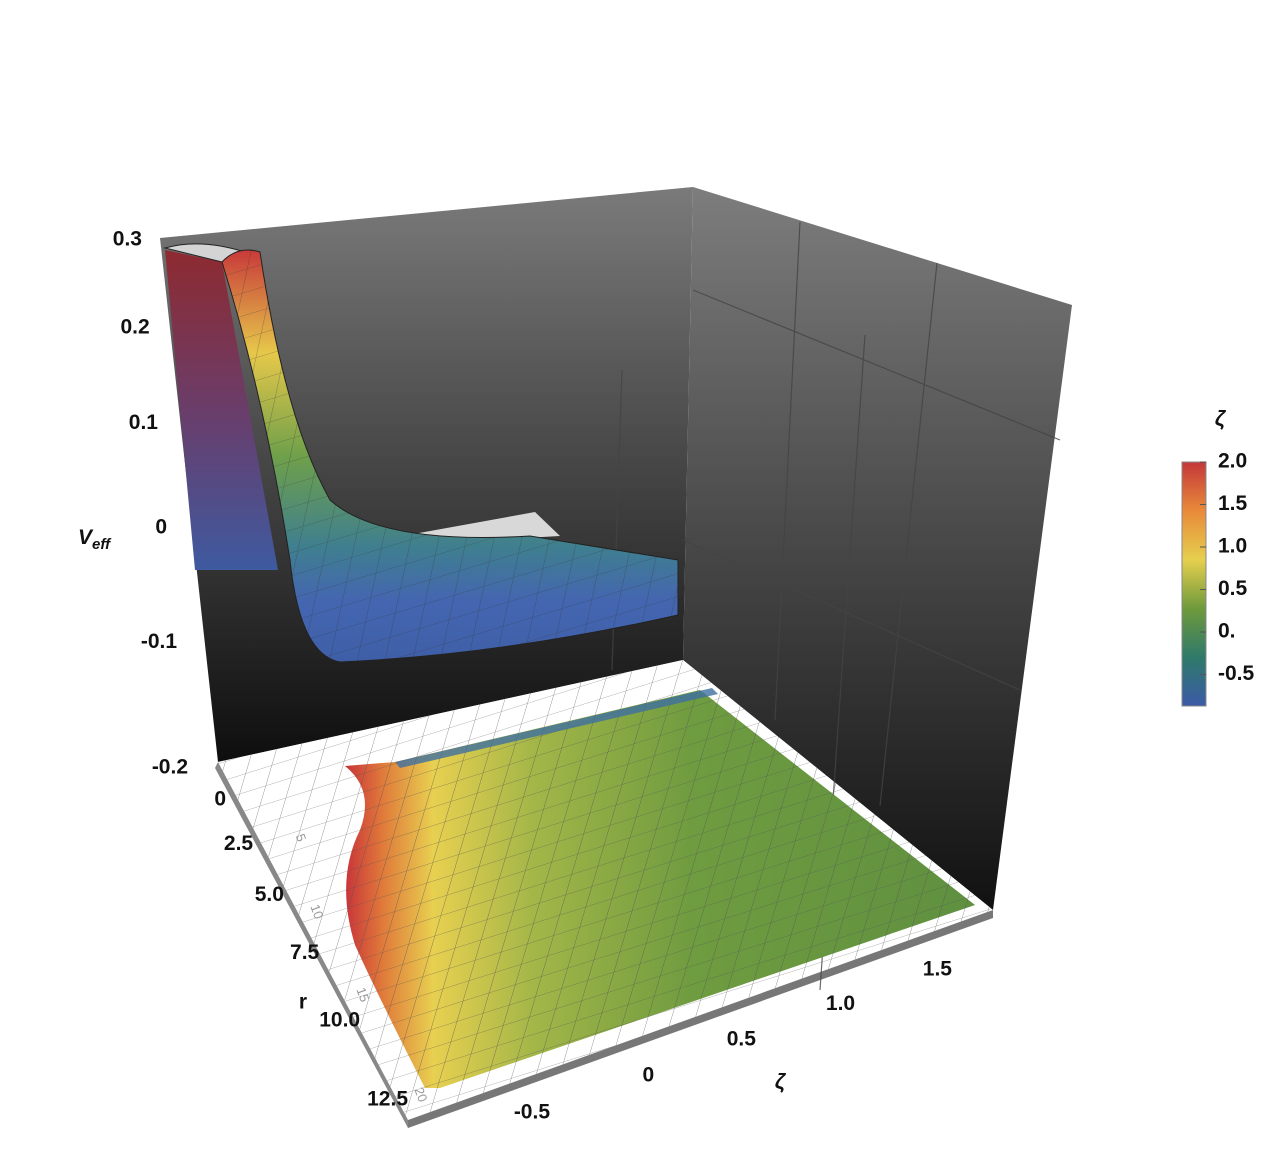 This screenshot has width=1282, height=1156. Describe the element at coordinates (362, 994) in the screenshot. I see `floor-tick-label: 15` at that location.